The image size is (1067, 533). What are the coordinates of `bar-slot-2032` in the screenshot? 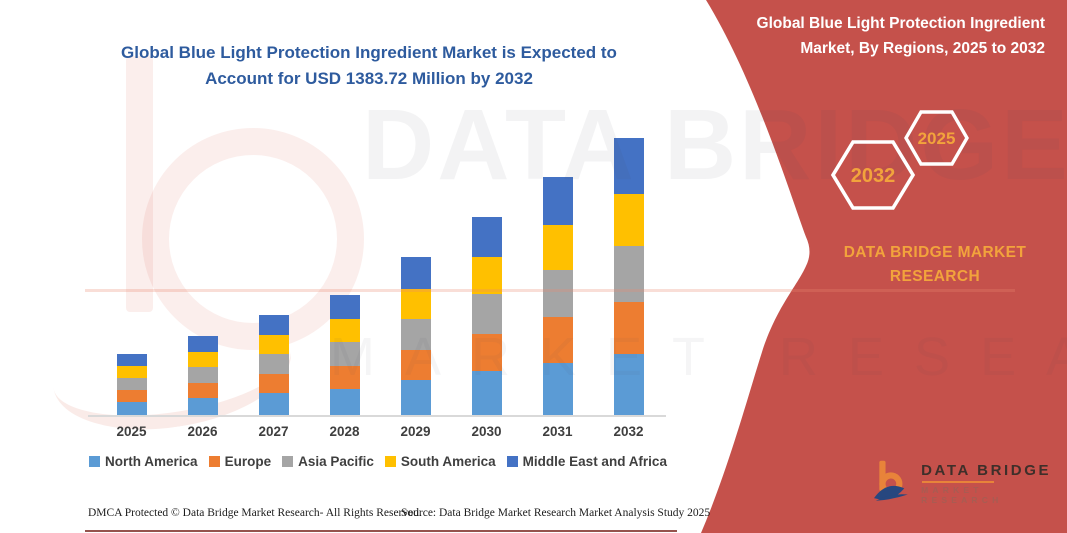 It's located at (628, 276).